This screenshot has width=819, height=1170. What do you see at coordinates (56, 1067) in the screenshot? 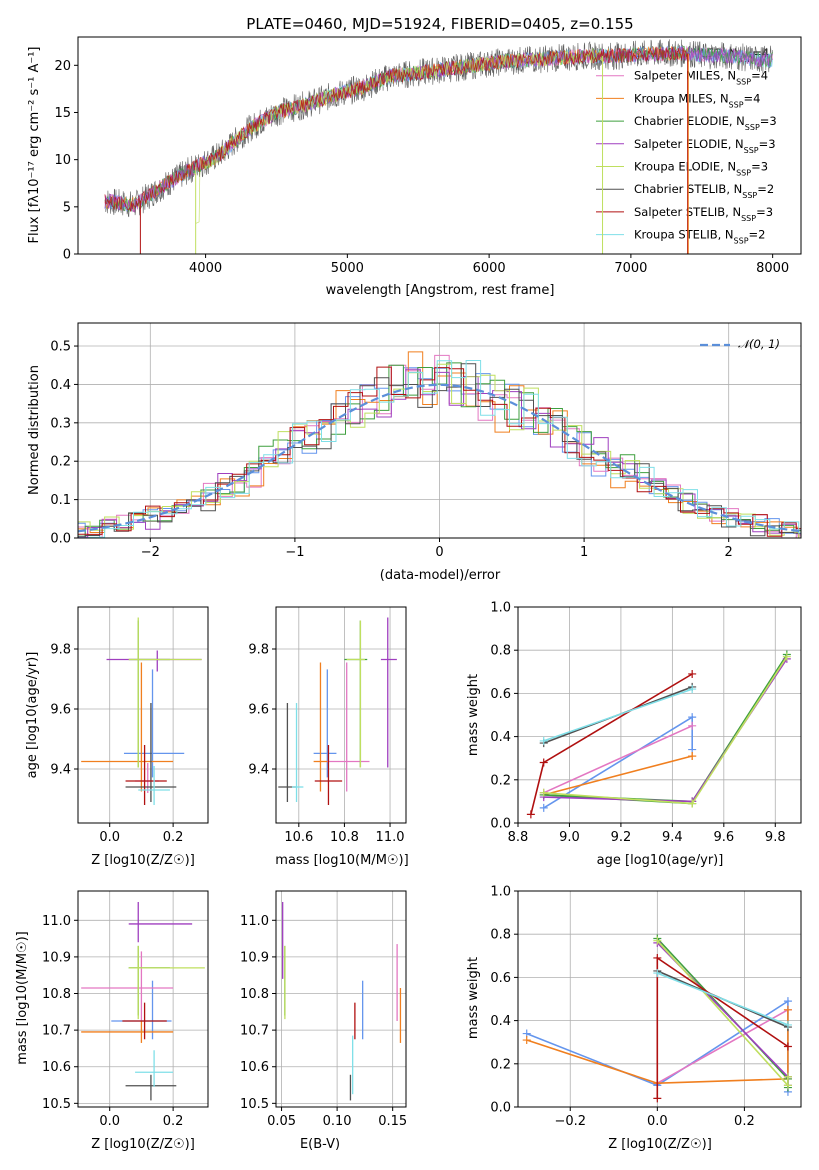
I see `y-tick-label: 10.6` at bounding box center [56, 1067].